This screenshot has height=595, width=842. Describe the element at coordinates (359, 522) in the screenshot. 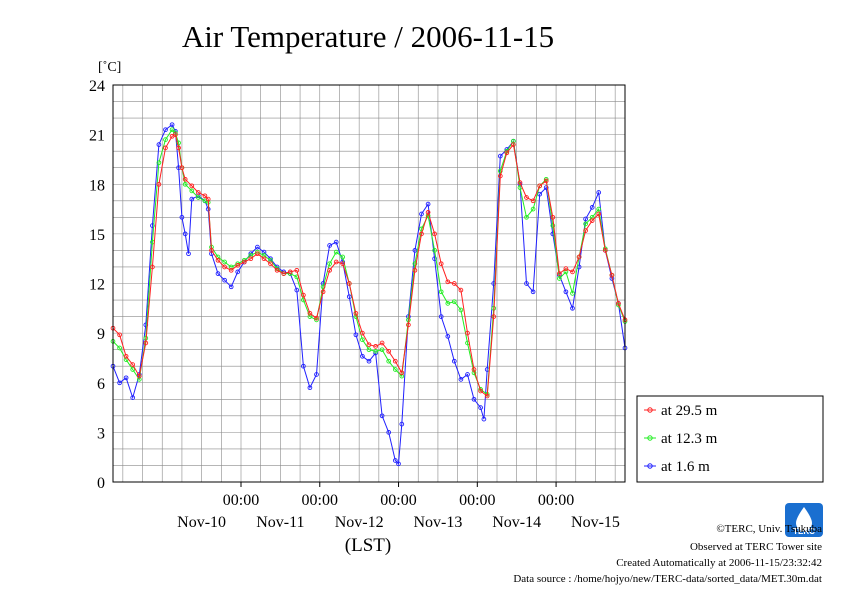

I see `x-tick-date-label: Nov-12` at that location.